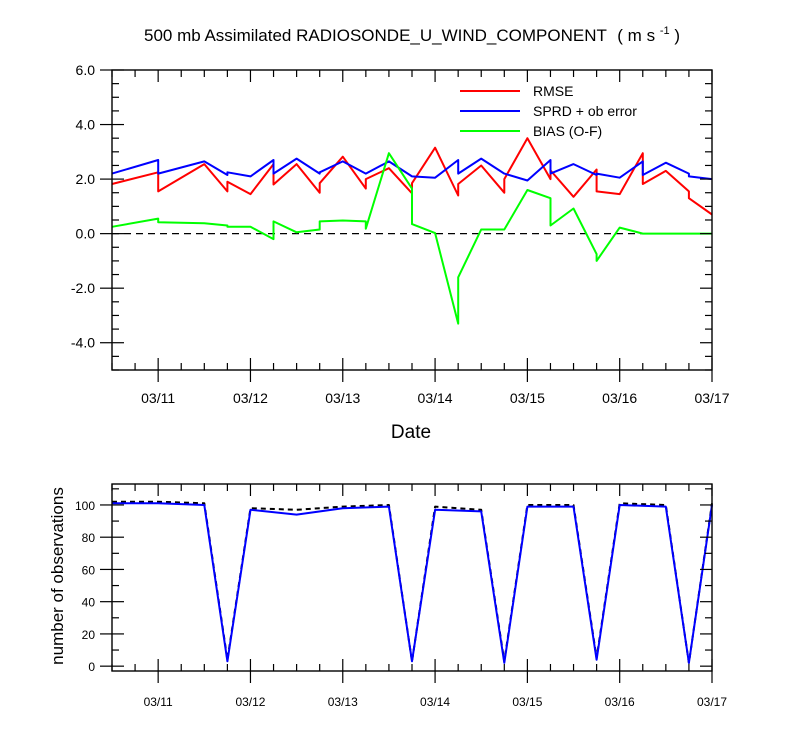 This screenshot has width=800, height=750. What do you see at coordinates (665, 31) in the screenshot?
I see `title-units-sup: -1` at bounding box center [665, 31].